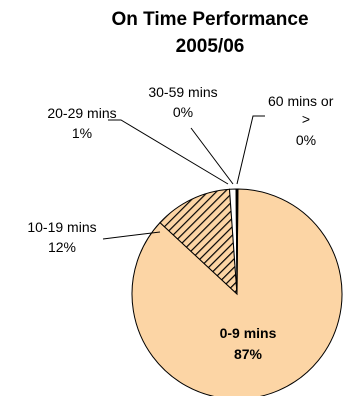 Image resolution: width=346 pixels, height=396 pixels. Describe the element at coordinates (250, 150) in the screenshot. I see `leader-line-60-mins-or-more` at that location.